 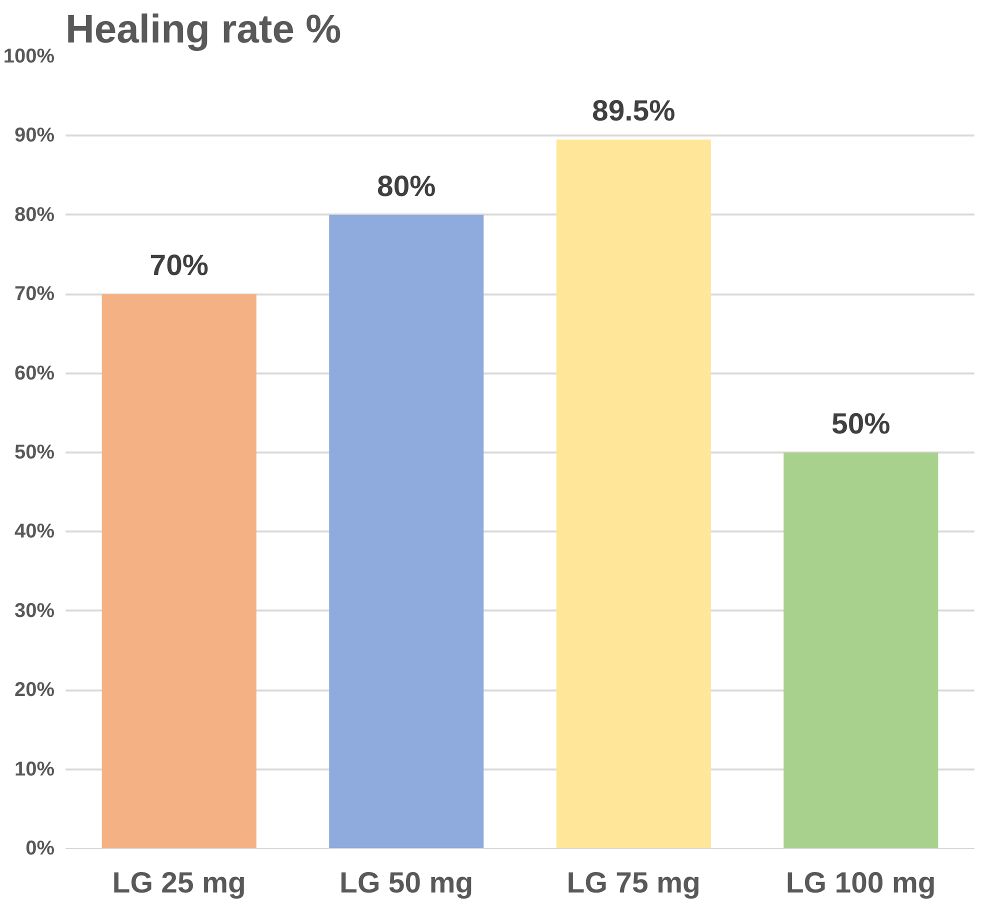 I want to click on y-tick-label: 50%, so click(x=34, y=453).